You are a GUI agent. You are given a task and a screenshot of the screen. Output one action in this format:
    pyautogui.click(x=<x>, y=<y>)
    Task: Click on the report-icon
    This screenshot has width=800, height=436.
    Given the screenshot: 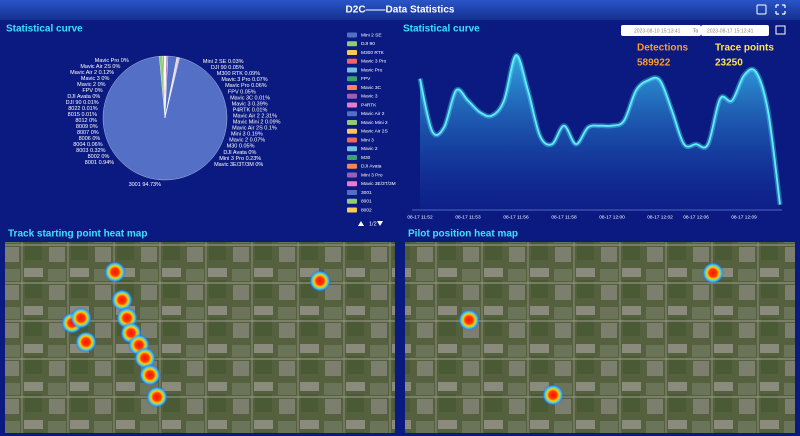 What is the action you would take?
    pyautogui.click(x=761, y=9)
    